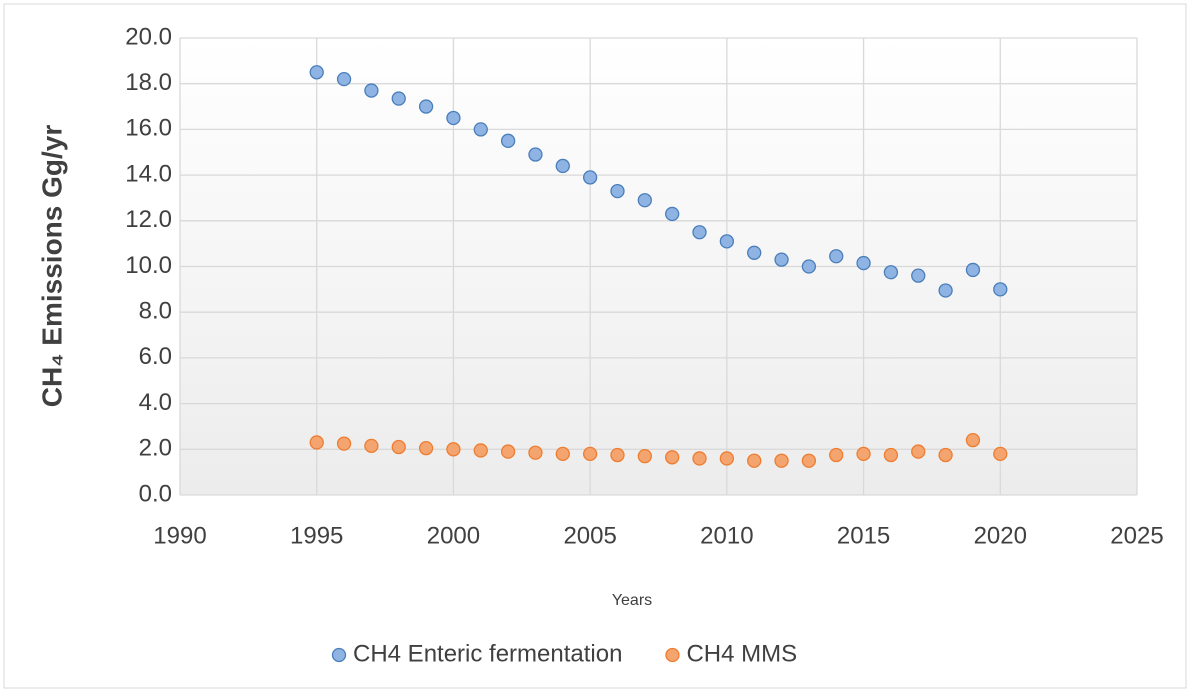  Describe the element at coordinates (1136, 535) in the screenshot. I see `x-tick-label: 2025` at that location.